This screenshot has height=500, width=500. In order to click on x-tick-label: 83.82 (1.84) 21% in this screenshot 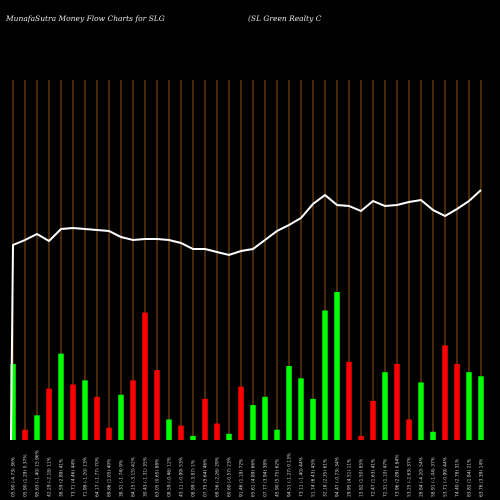, I will do `click(470, 478)`.